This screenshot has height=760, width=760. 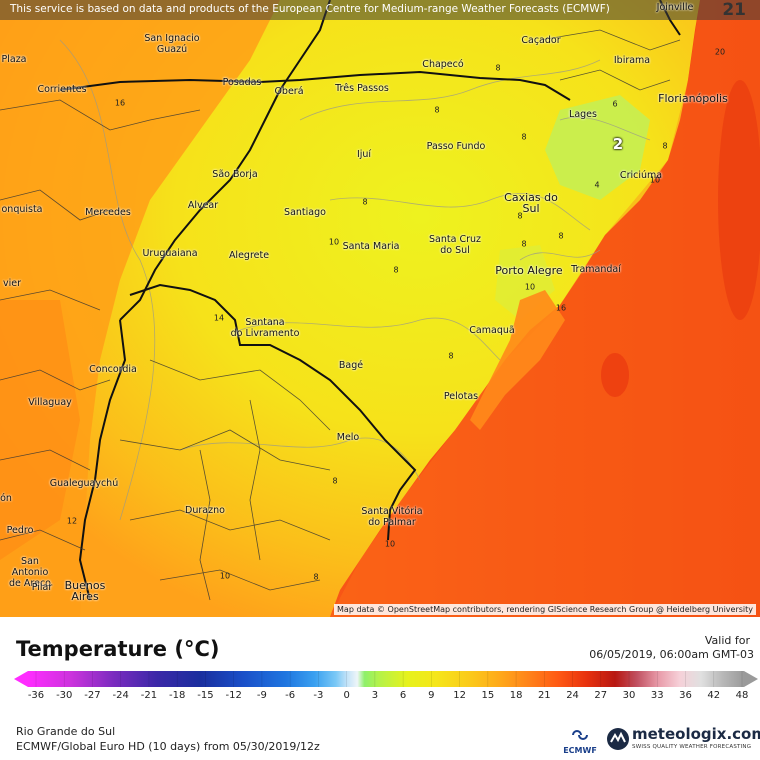 I want to click on forecast-step-number: 21, so click(x=734, y=10).